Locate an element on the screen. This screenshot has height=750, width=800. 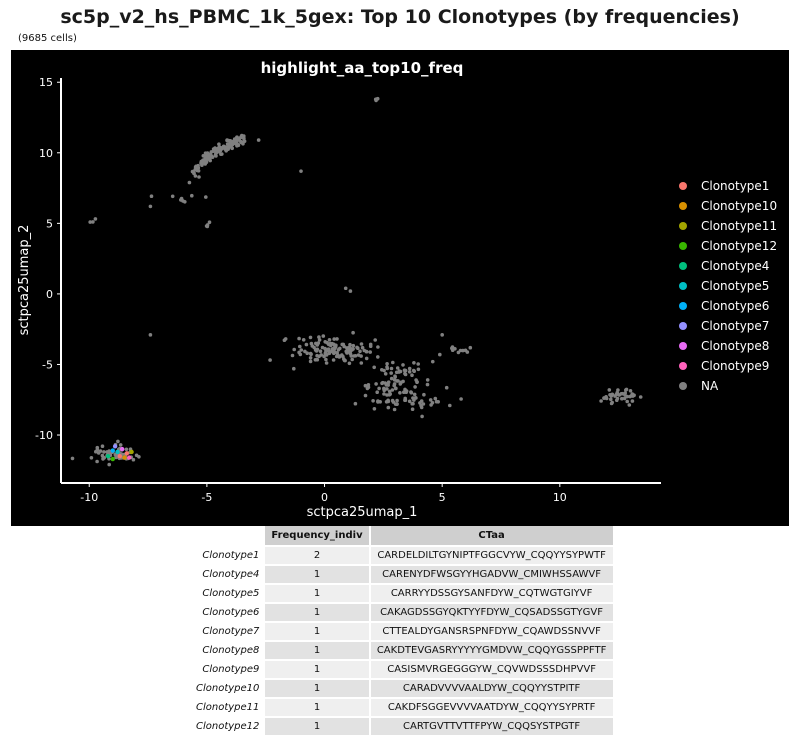
row-label: Clonotype5 is located at coordinates (228, 593).